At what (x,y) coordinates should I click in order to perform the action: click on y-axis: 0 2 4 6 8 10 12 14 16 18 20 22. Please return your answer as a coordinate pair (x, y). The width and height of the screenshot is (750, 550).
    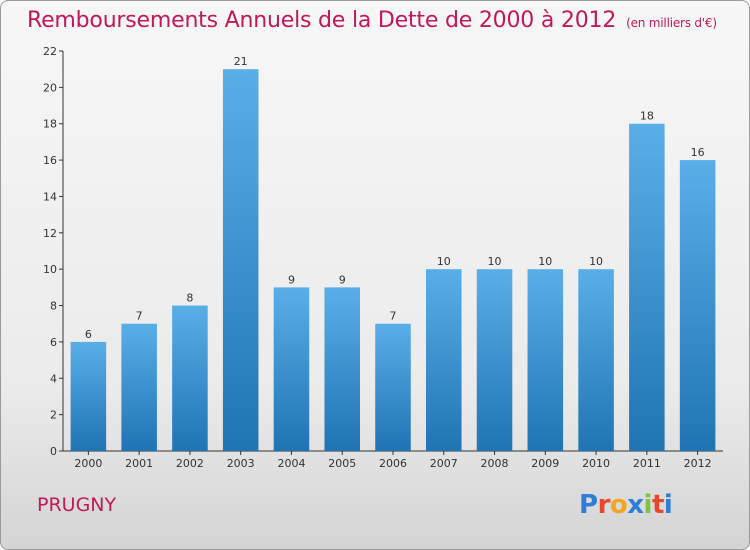
    Looking at the image, I should click on (53, 251).